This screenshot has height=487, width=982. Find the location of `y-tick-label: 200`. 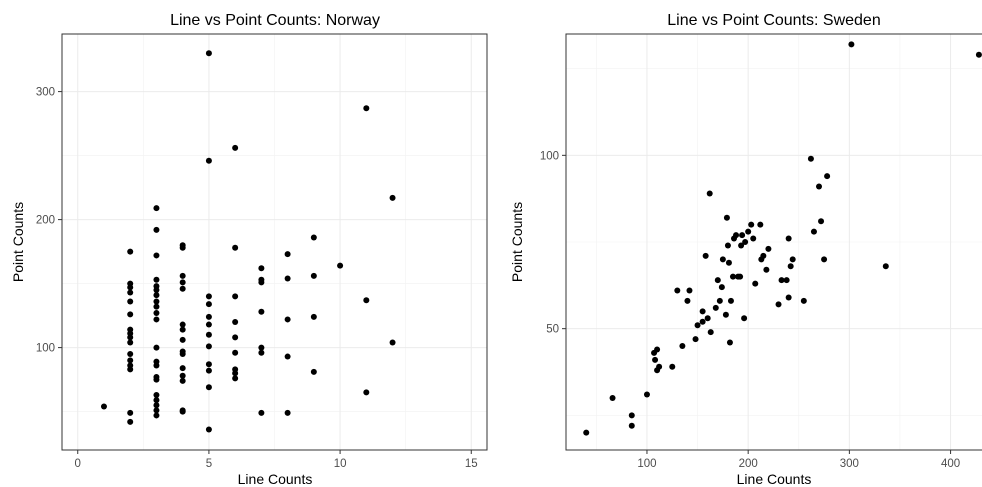

y-tick-label: 200 is located at coordinates (45, 221).